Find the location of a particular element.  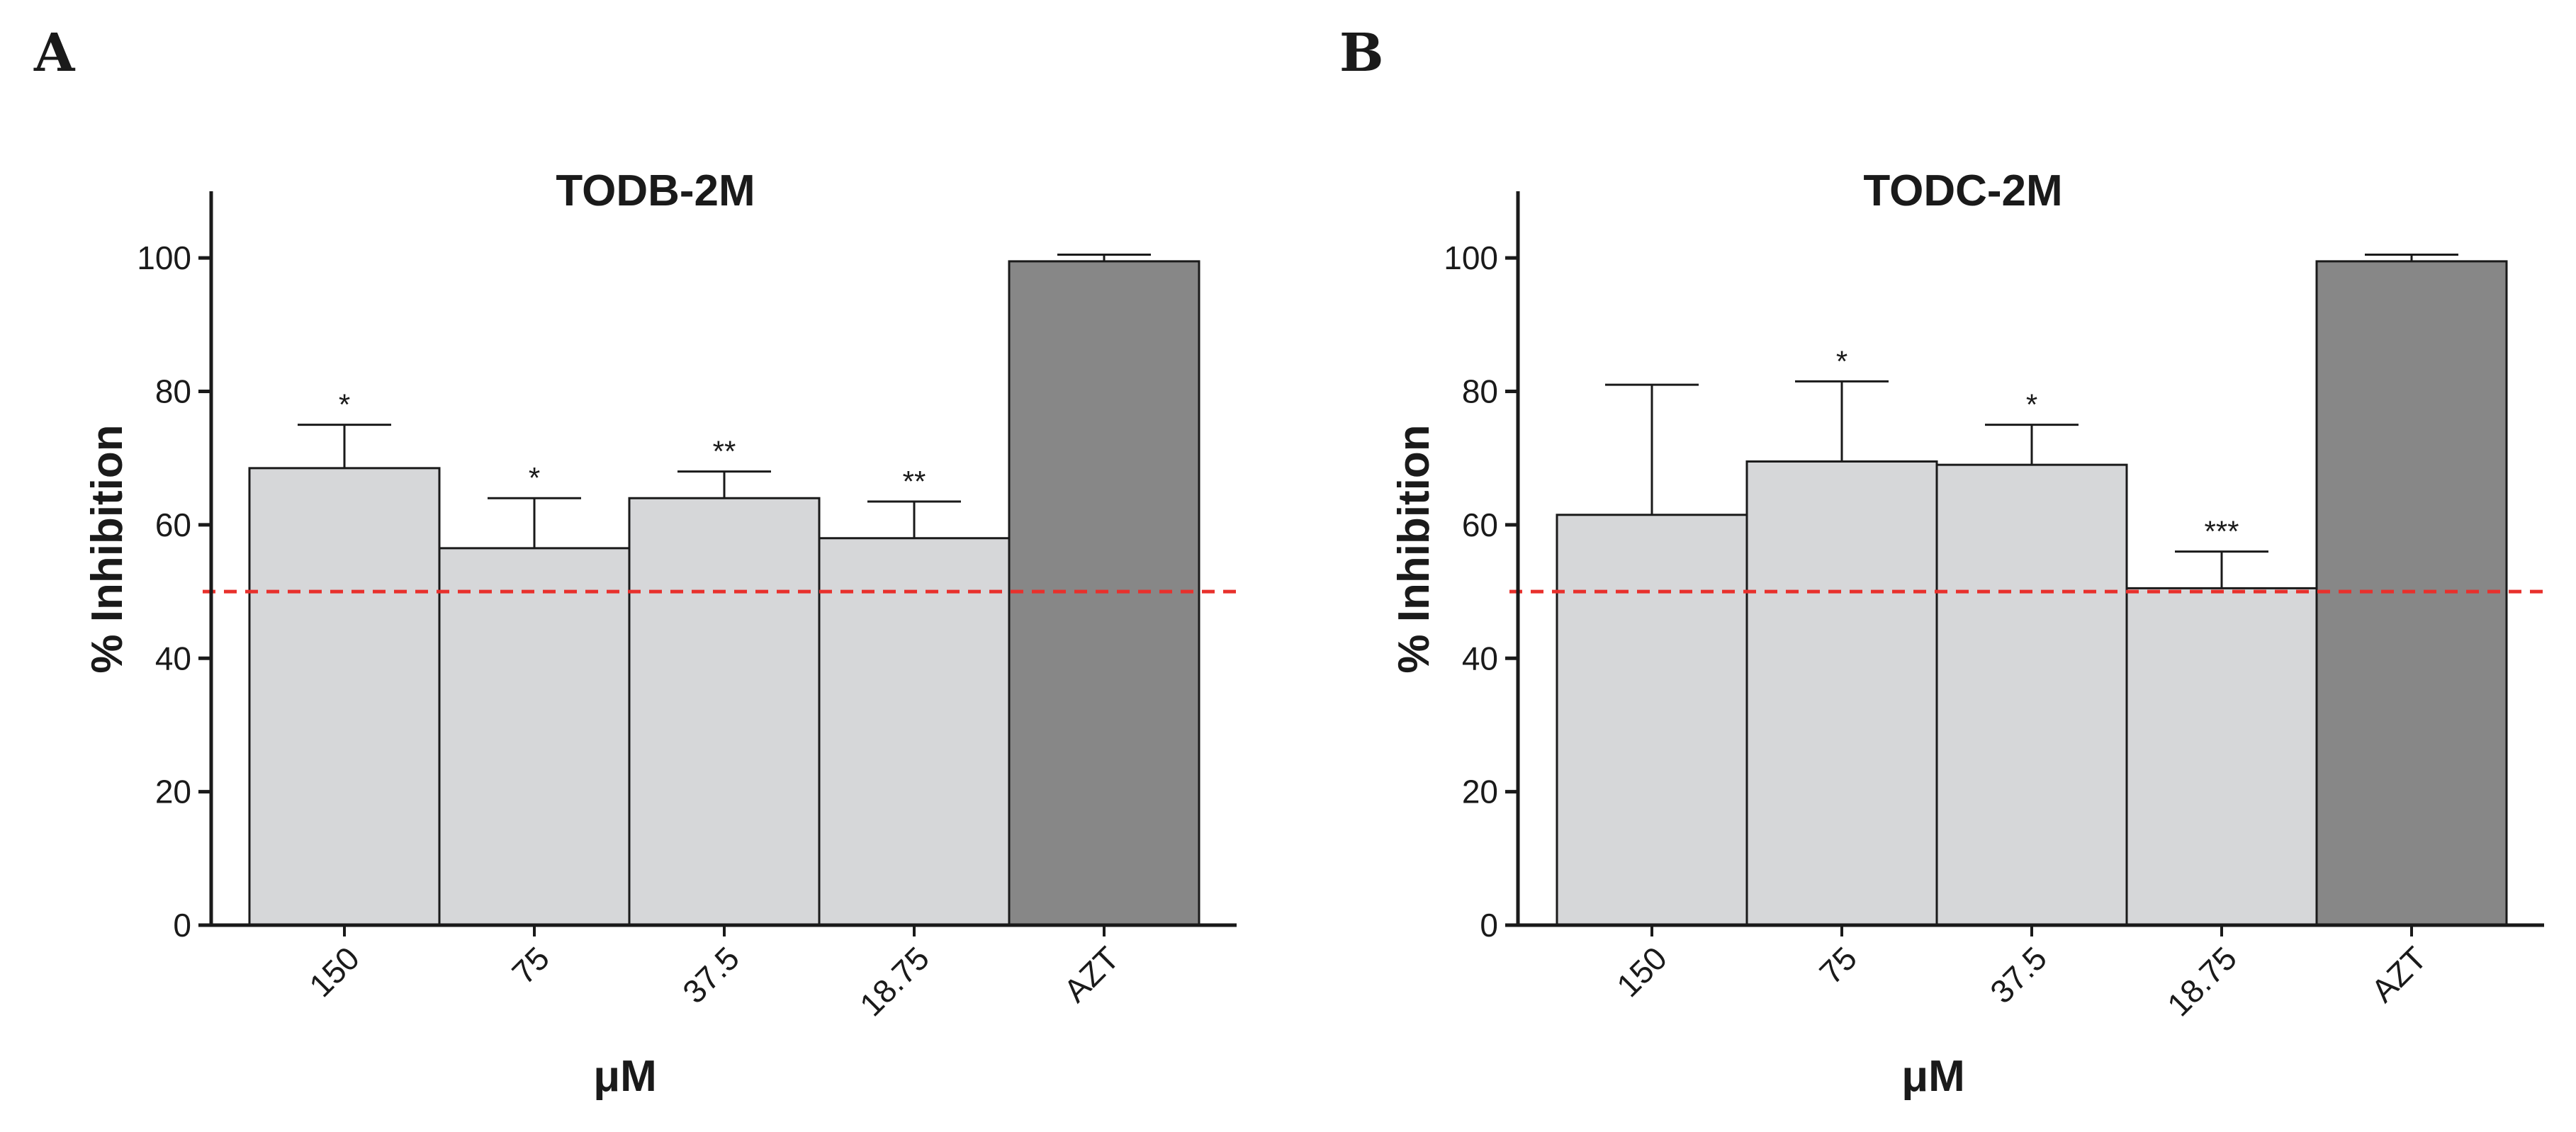

chart-title: TODB-2M is located at coordinates (655, 190).